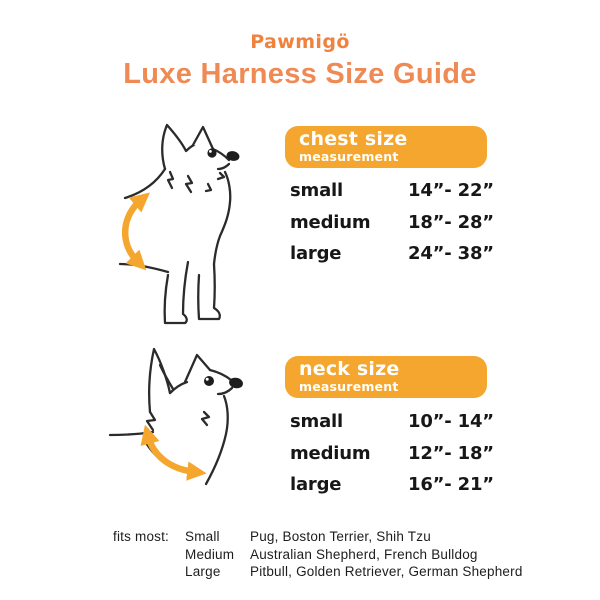 The width and height of the screenshot is (600, 600). I want to click on pawmigo-logo: Pawmigö, so click(300, 42).